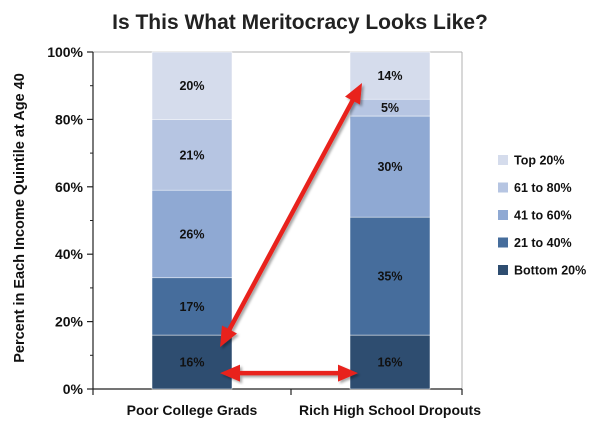 The width and height of the screenshot is (600, 424). What do you see at coordinates (390, 410) in the screenshot?
I see `x-category-label: Rich High School Dropouts` at bounding box center [390, 410].